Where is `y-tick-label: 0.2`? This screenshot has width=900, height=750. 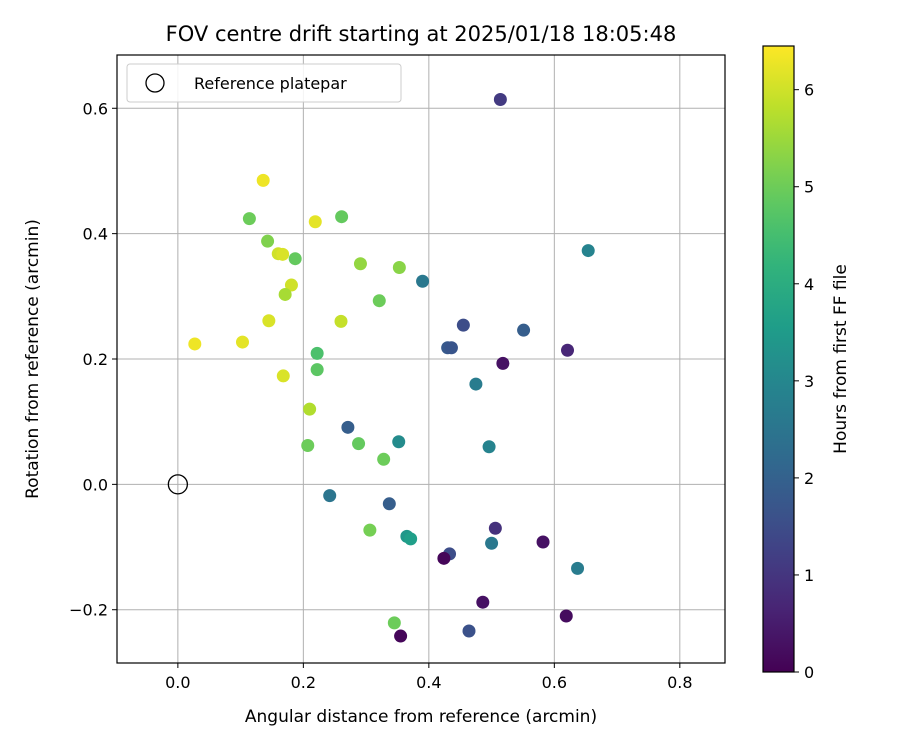
y-tick-label: 0.2 is located at coordinates (95, 359).